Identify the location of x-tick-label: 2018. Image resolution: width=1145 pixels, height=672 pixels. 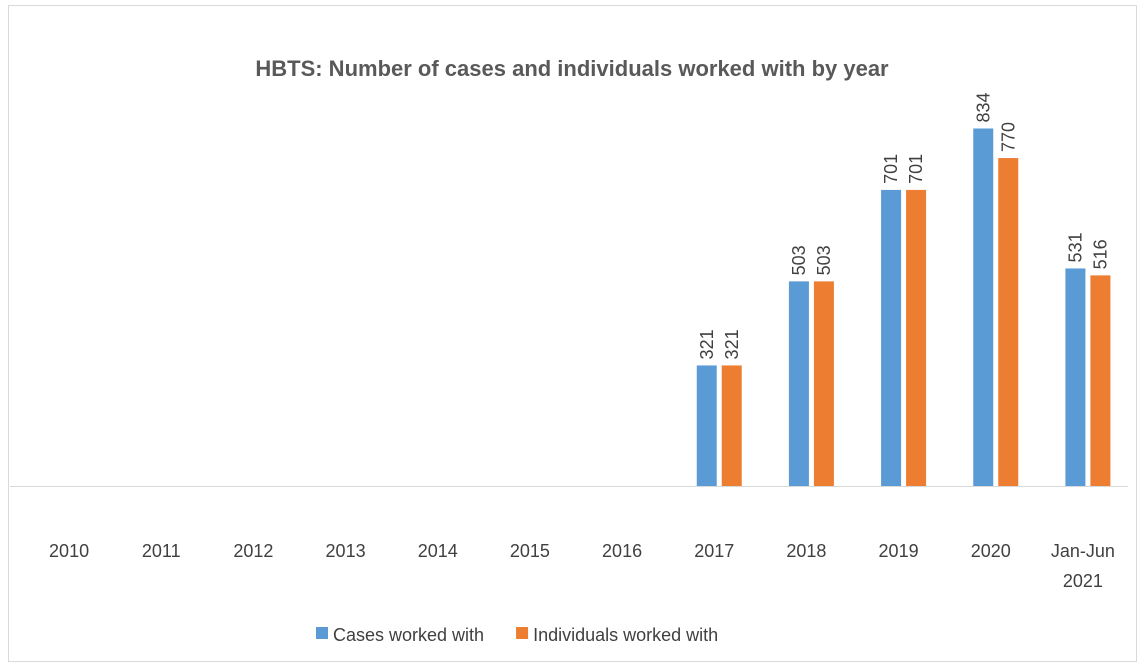
(806, 551).